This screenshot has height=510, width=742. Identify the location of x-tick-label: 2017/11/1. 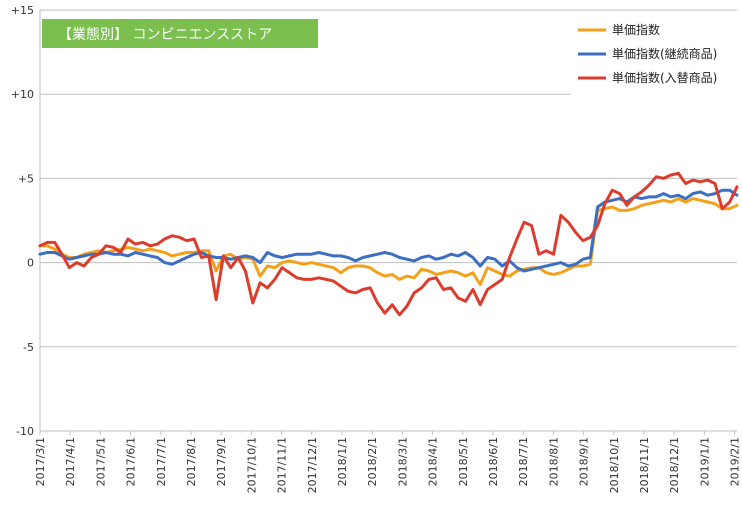
(282, 465).